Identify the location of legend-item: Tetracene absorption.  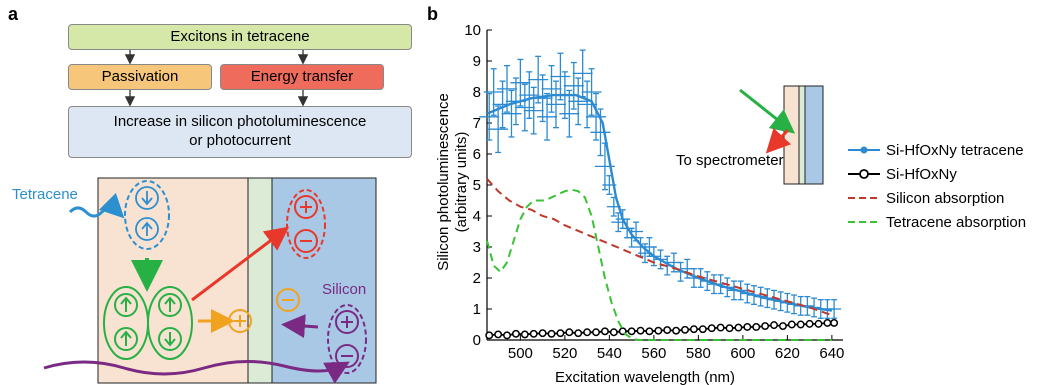
(937, 222).